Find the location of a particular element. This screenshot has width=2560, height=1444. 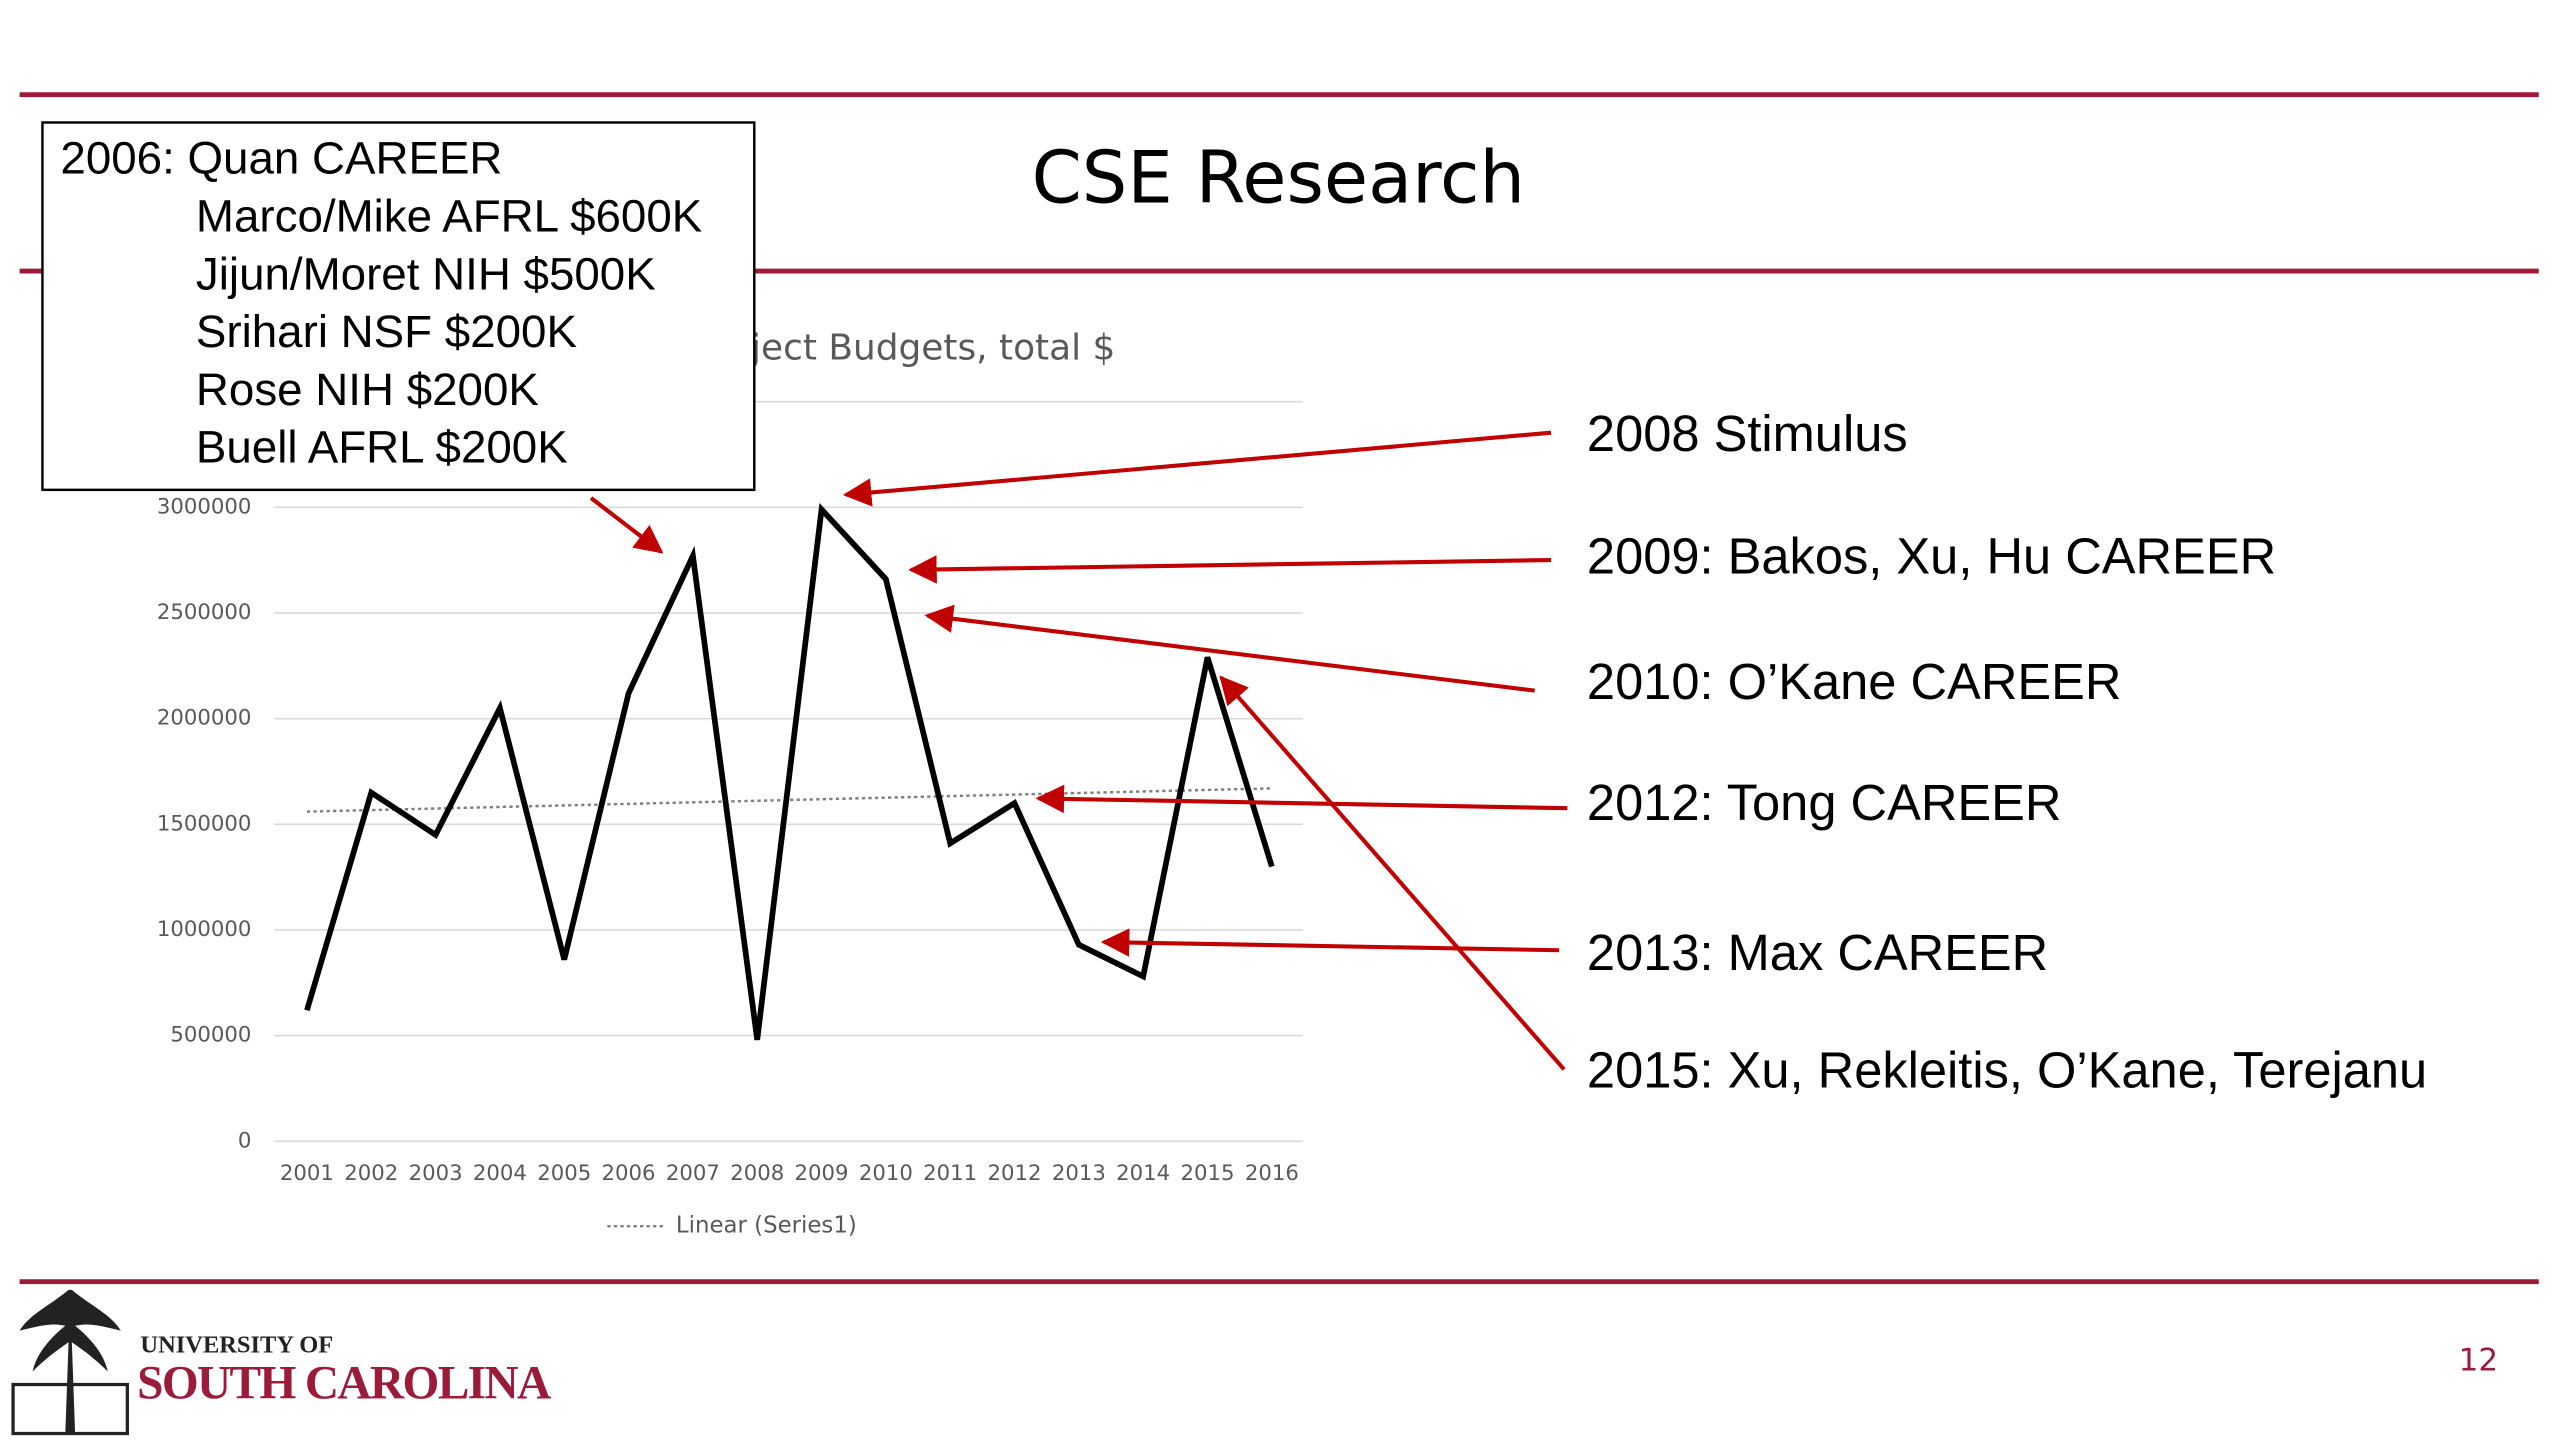

callout-line: Srihari NSF $200K is located at coordinates (386, 331).